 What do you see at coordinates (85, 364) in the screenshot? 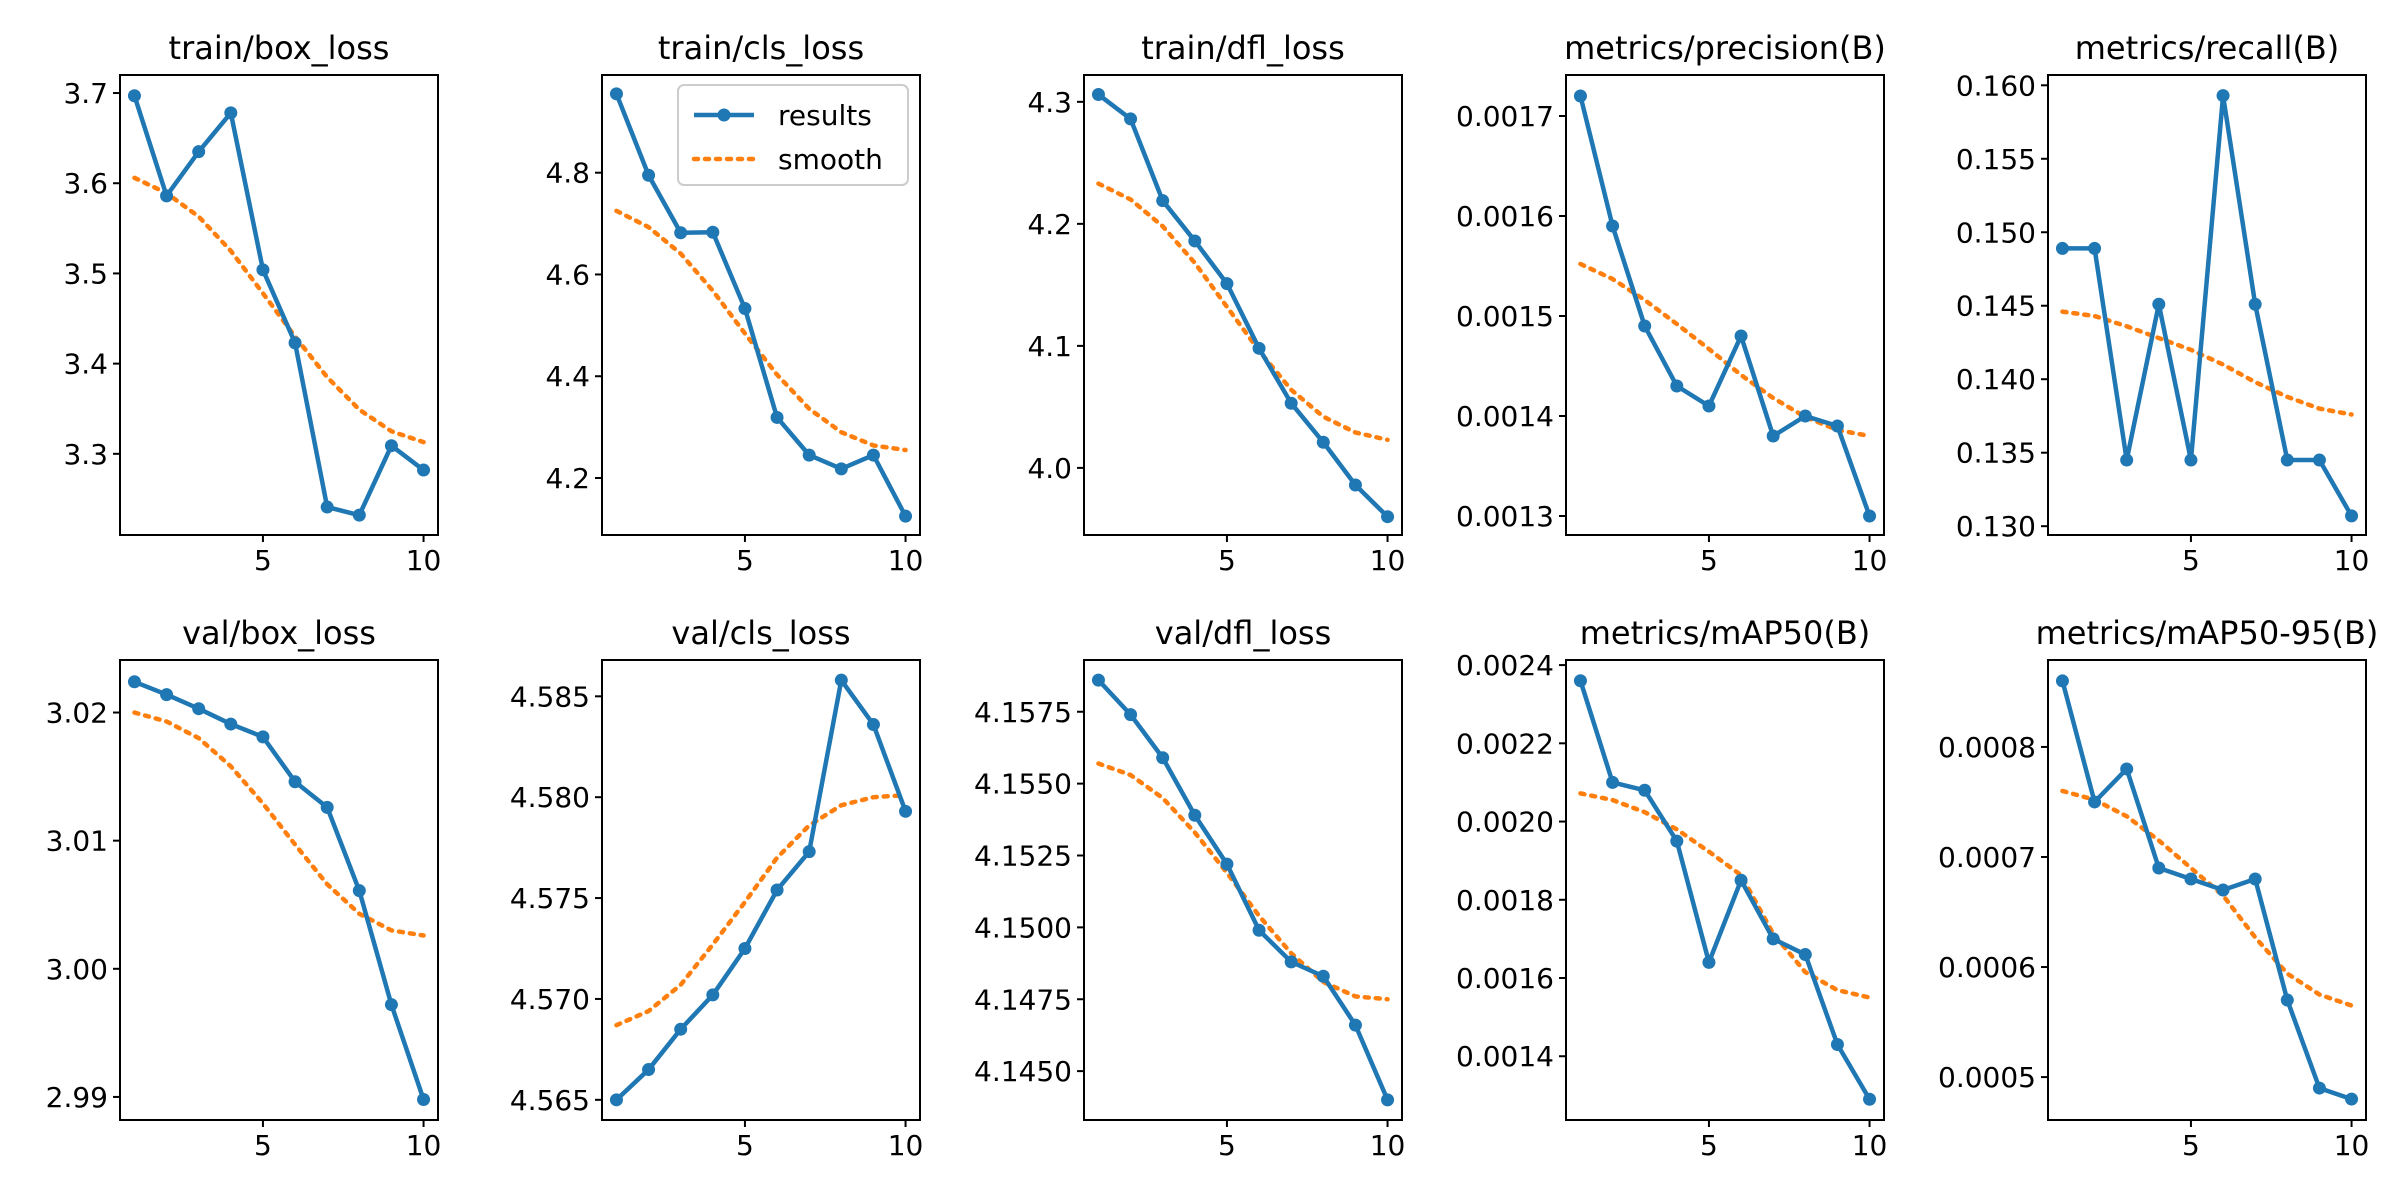
I see `y-tick-label: 3.4` at bounding box center [85, 364].